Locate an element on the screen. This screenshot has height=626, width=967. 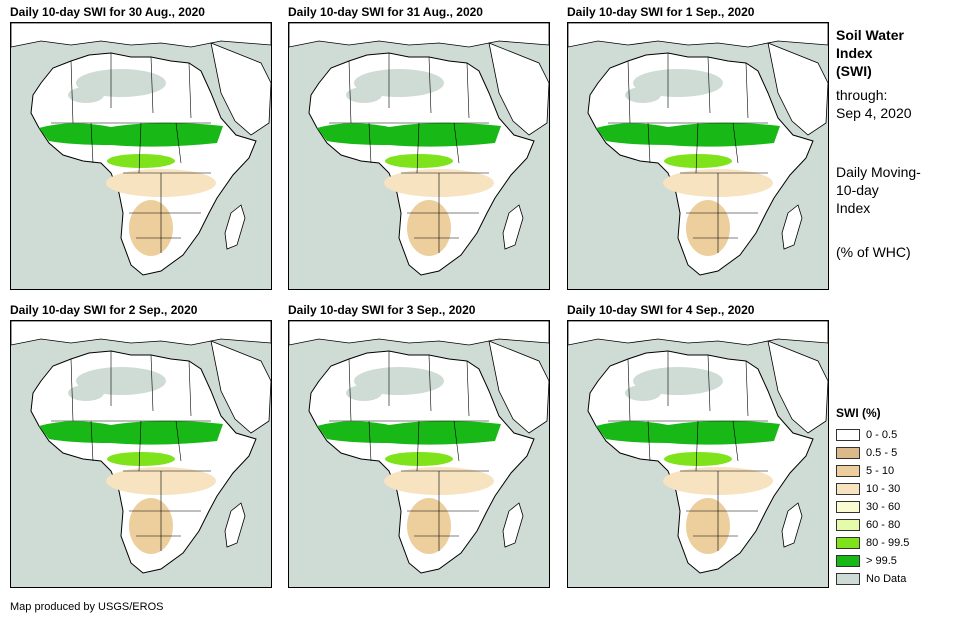
legend-item: > 99.5 is located at coordinates (896, 561).